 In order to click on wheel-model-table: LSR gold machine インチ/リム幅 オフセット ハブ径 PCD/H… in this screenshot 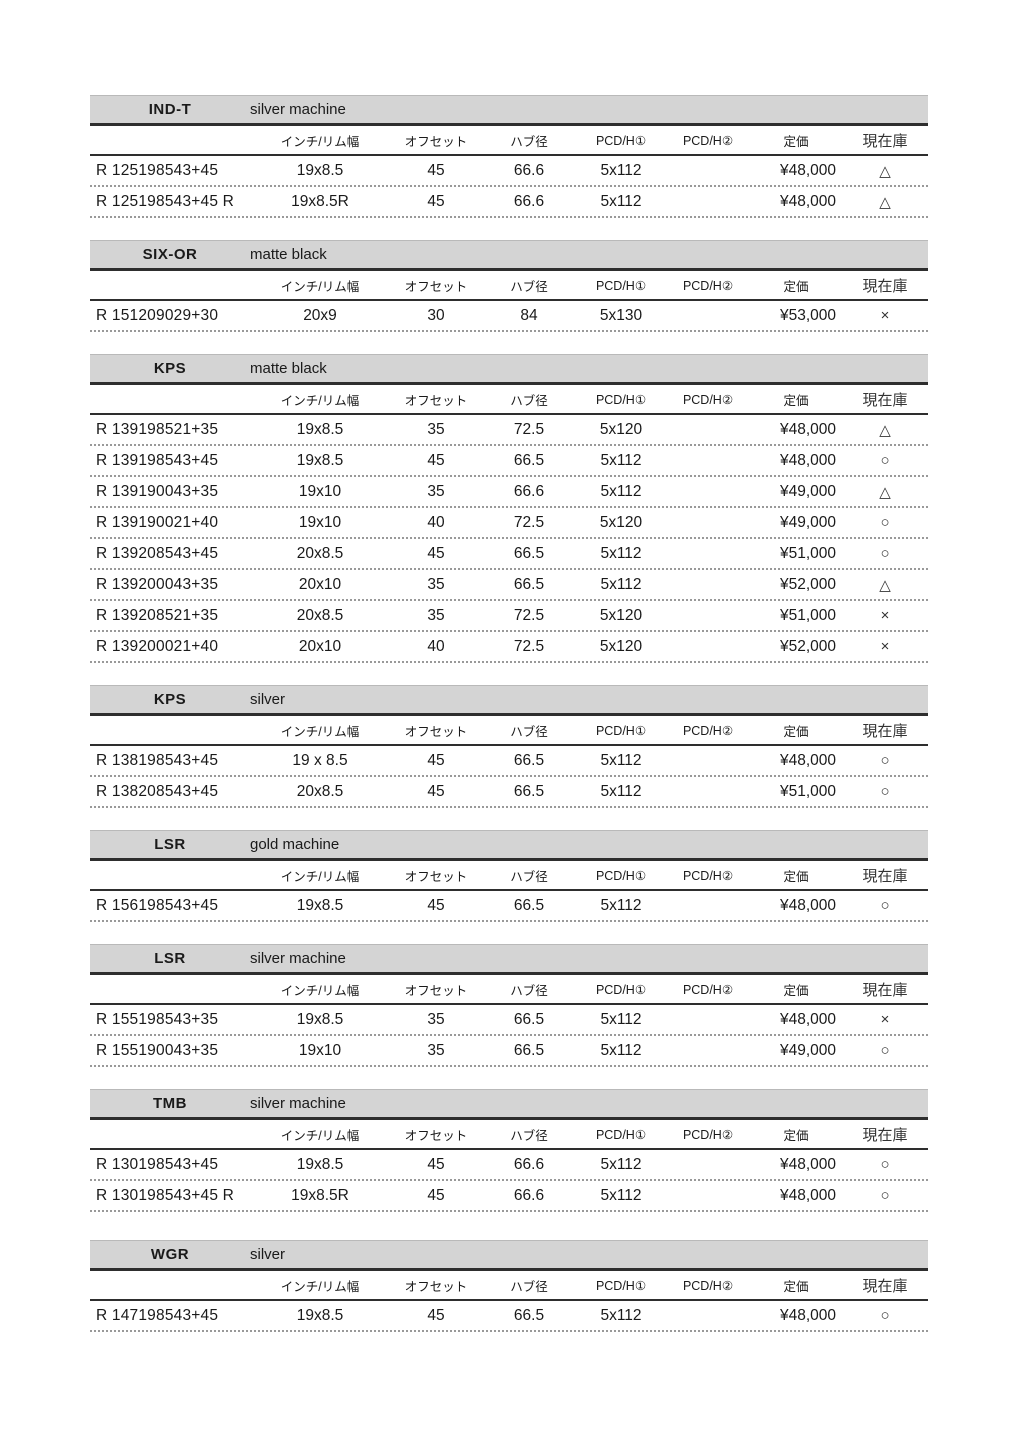, I will do `click(509, 876)`.